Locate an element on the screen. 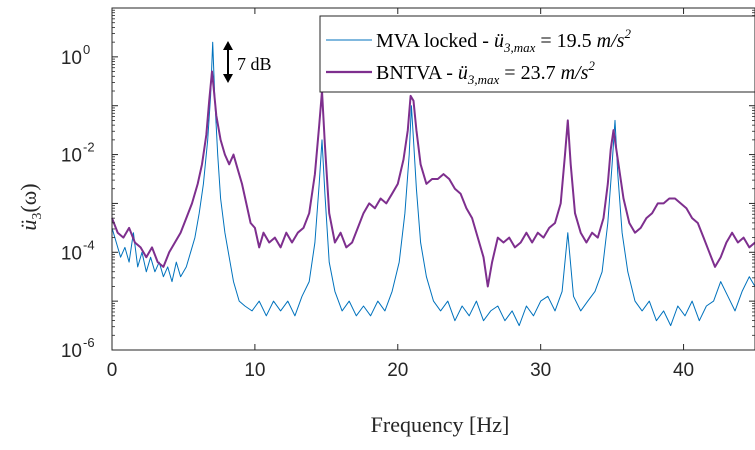 The width and height of the screenshot is (755, 450). arrow-up-icon is located at coordinates (228, 45).